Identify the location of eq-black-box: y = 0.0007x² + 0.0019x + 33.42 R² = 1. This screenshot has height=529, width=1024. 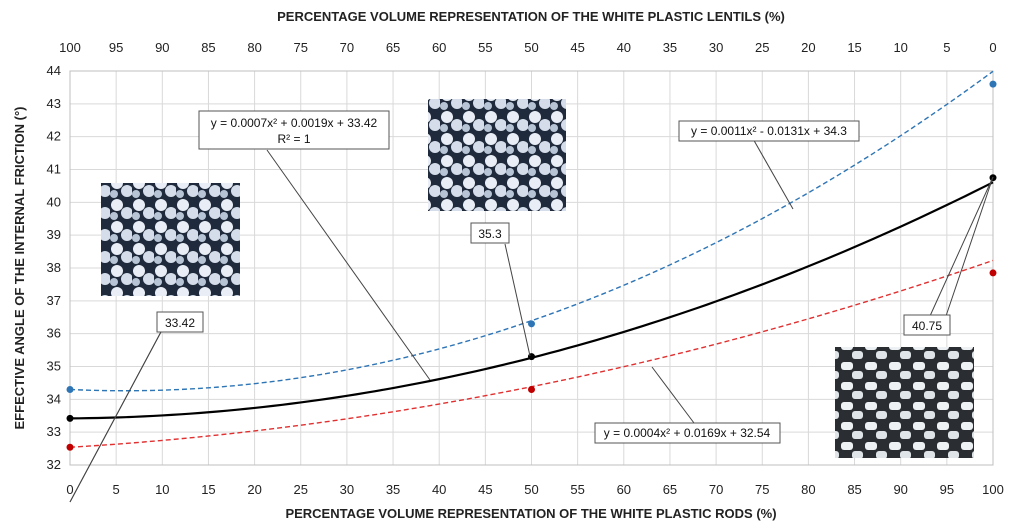
(294, 130).